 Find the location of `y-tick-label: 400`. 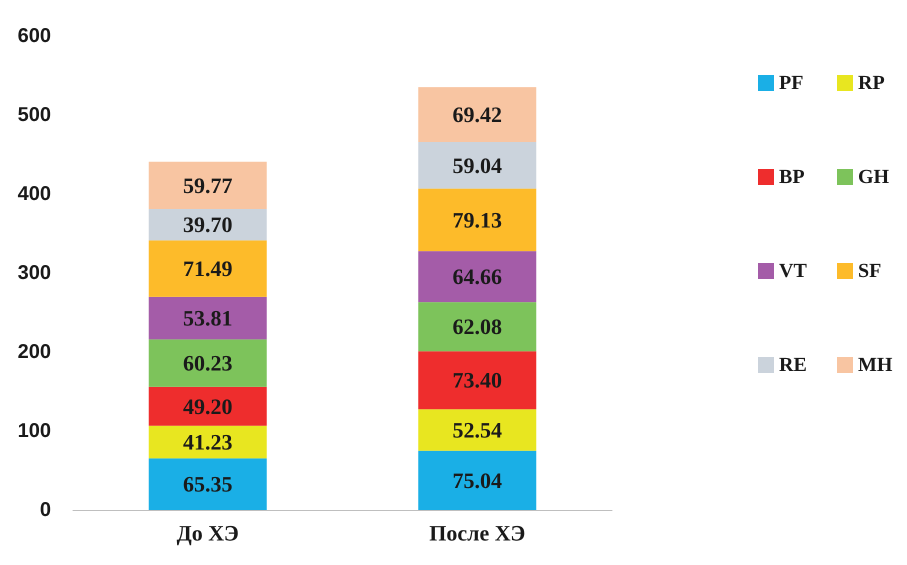

y-tick-label: 400 is located at coordinates (34, 194).